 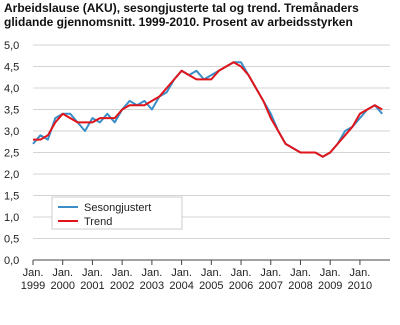 I want to click on legend-box, so click(x=117, y=213).